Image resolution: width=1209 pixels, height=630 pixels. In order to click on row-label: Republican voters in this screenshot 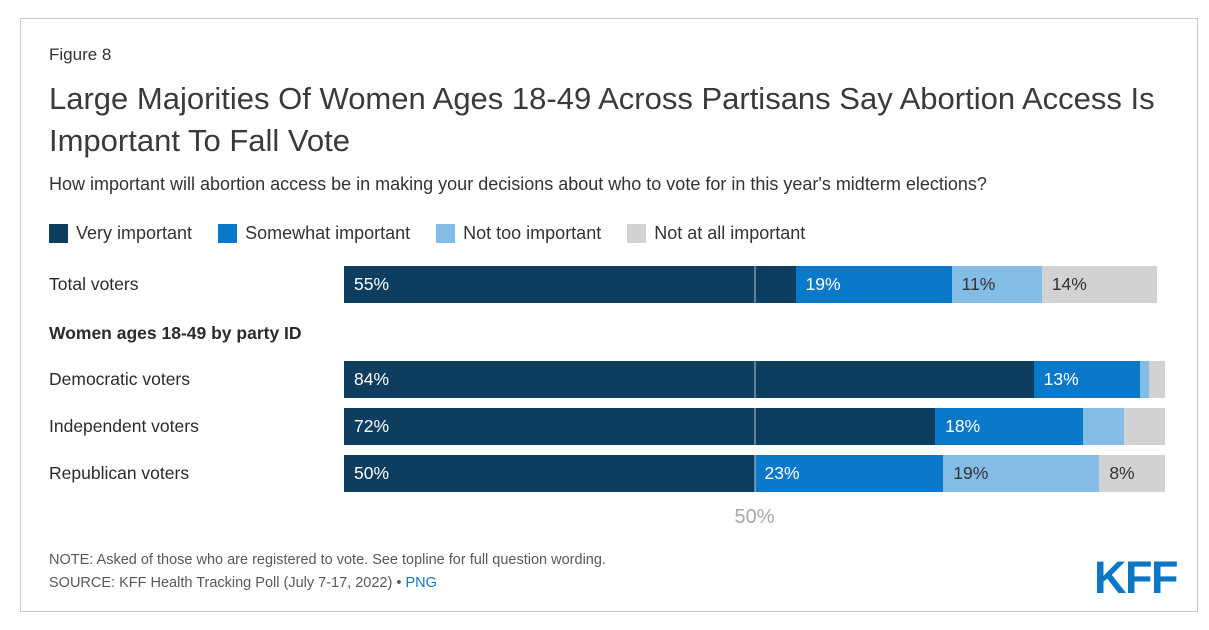, I will do `click(119, 473)`.